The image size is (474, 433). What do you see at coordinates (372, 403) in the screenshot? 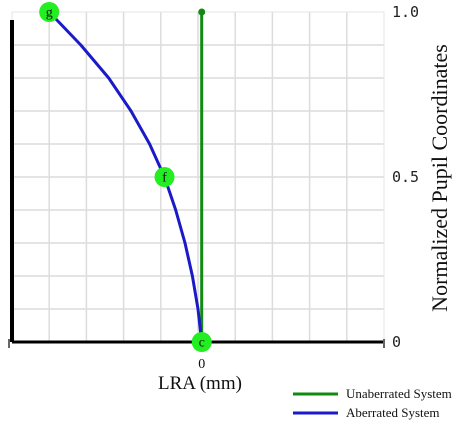
I see `legend: Unaberrated System Aberrated System` at bounding box center [372, 403].